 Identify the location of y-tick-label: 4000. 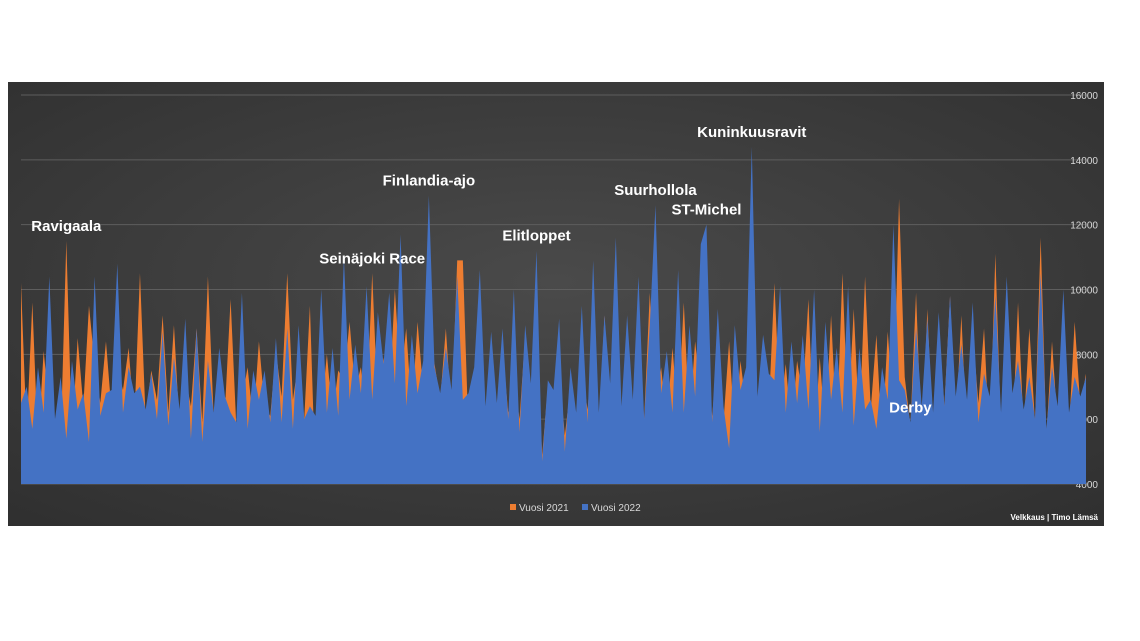
(1087, 485).